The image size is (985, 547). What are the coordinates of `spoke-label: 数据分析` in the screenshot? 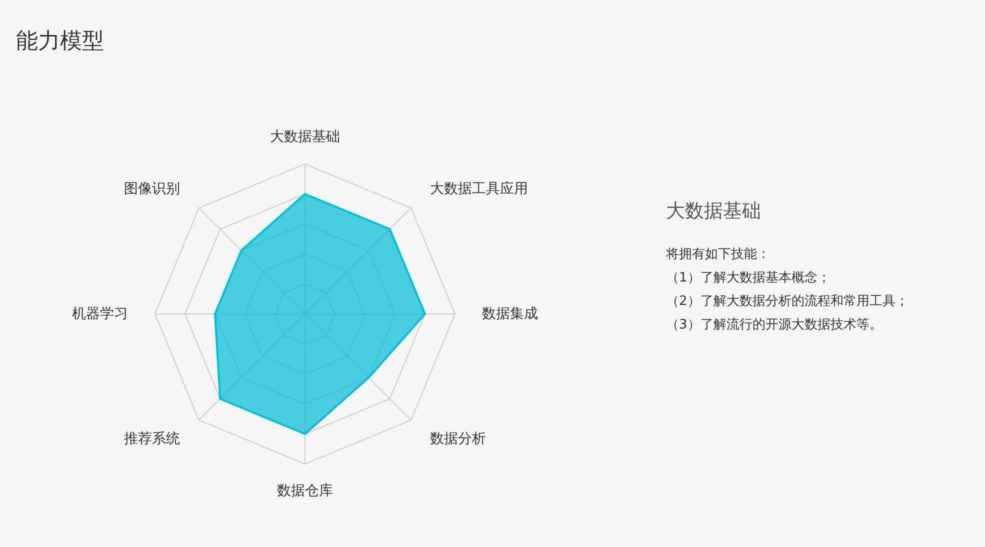 It's located at (458, 439).